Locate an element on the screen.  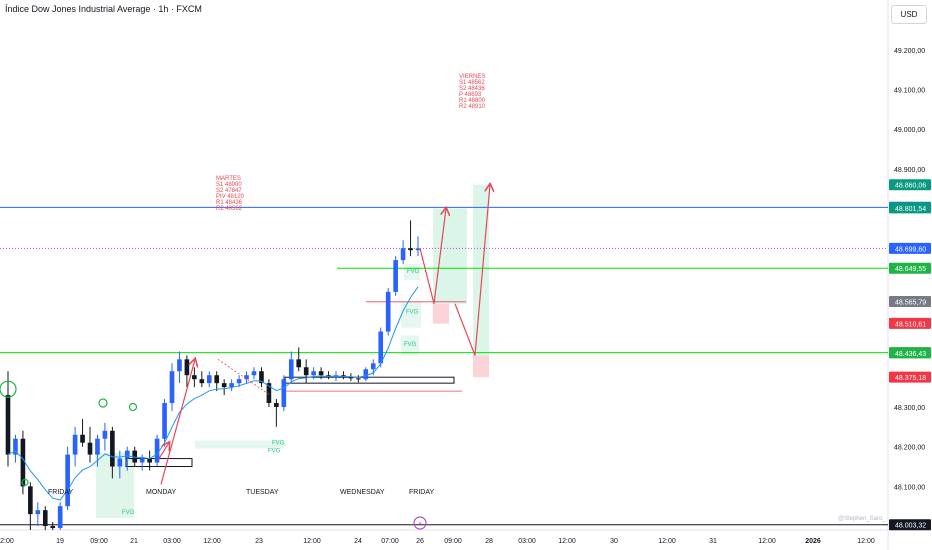
price-label-text: 48.699,60 is located at coordinates (910, 249).